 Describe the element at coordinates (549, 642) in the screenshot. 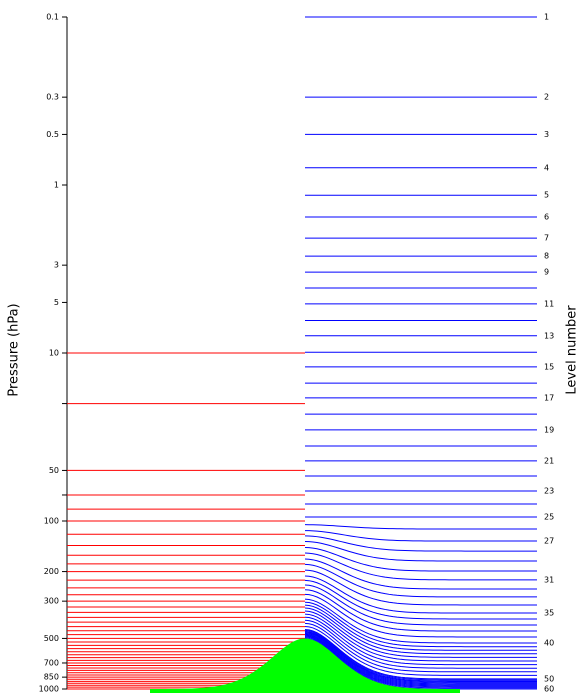

I see `level-number: 40` at that location.